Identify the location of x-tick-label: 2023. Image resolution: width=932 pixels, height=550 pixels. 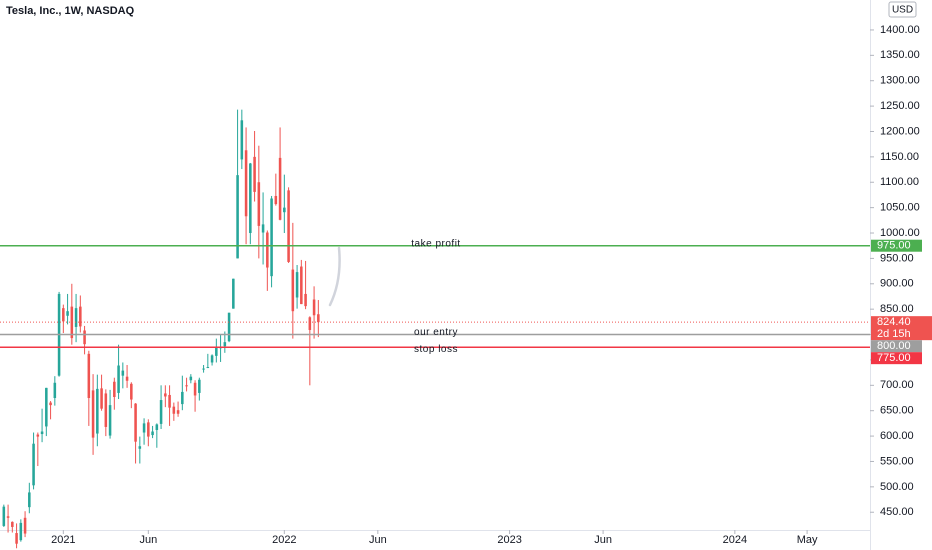
(509, 540).